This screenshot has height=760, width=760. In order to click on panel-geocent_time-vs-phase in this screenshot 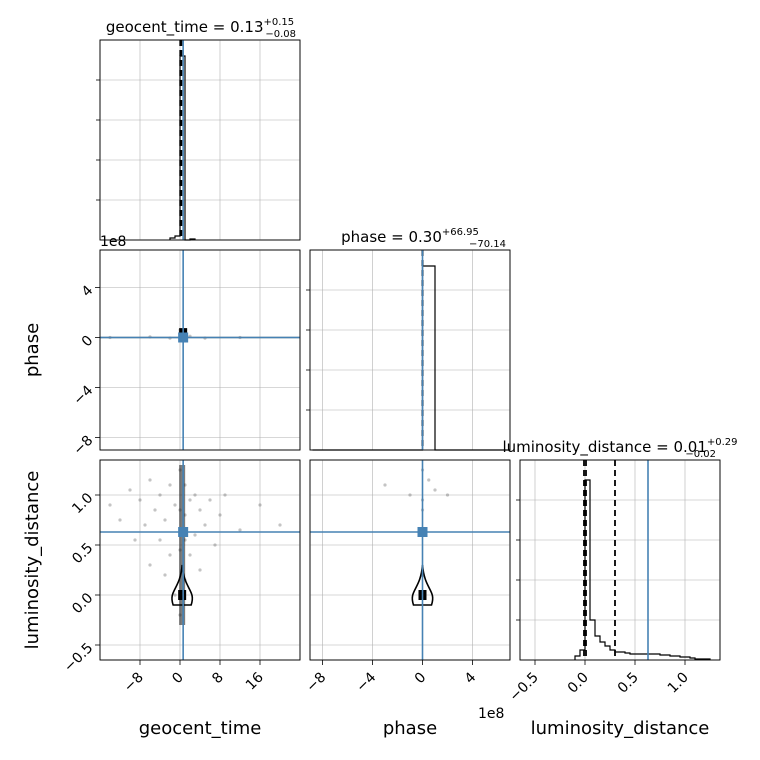, I will do `click(200, 350)`.